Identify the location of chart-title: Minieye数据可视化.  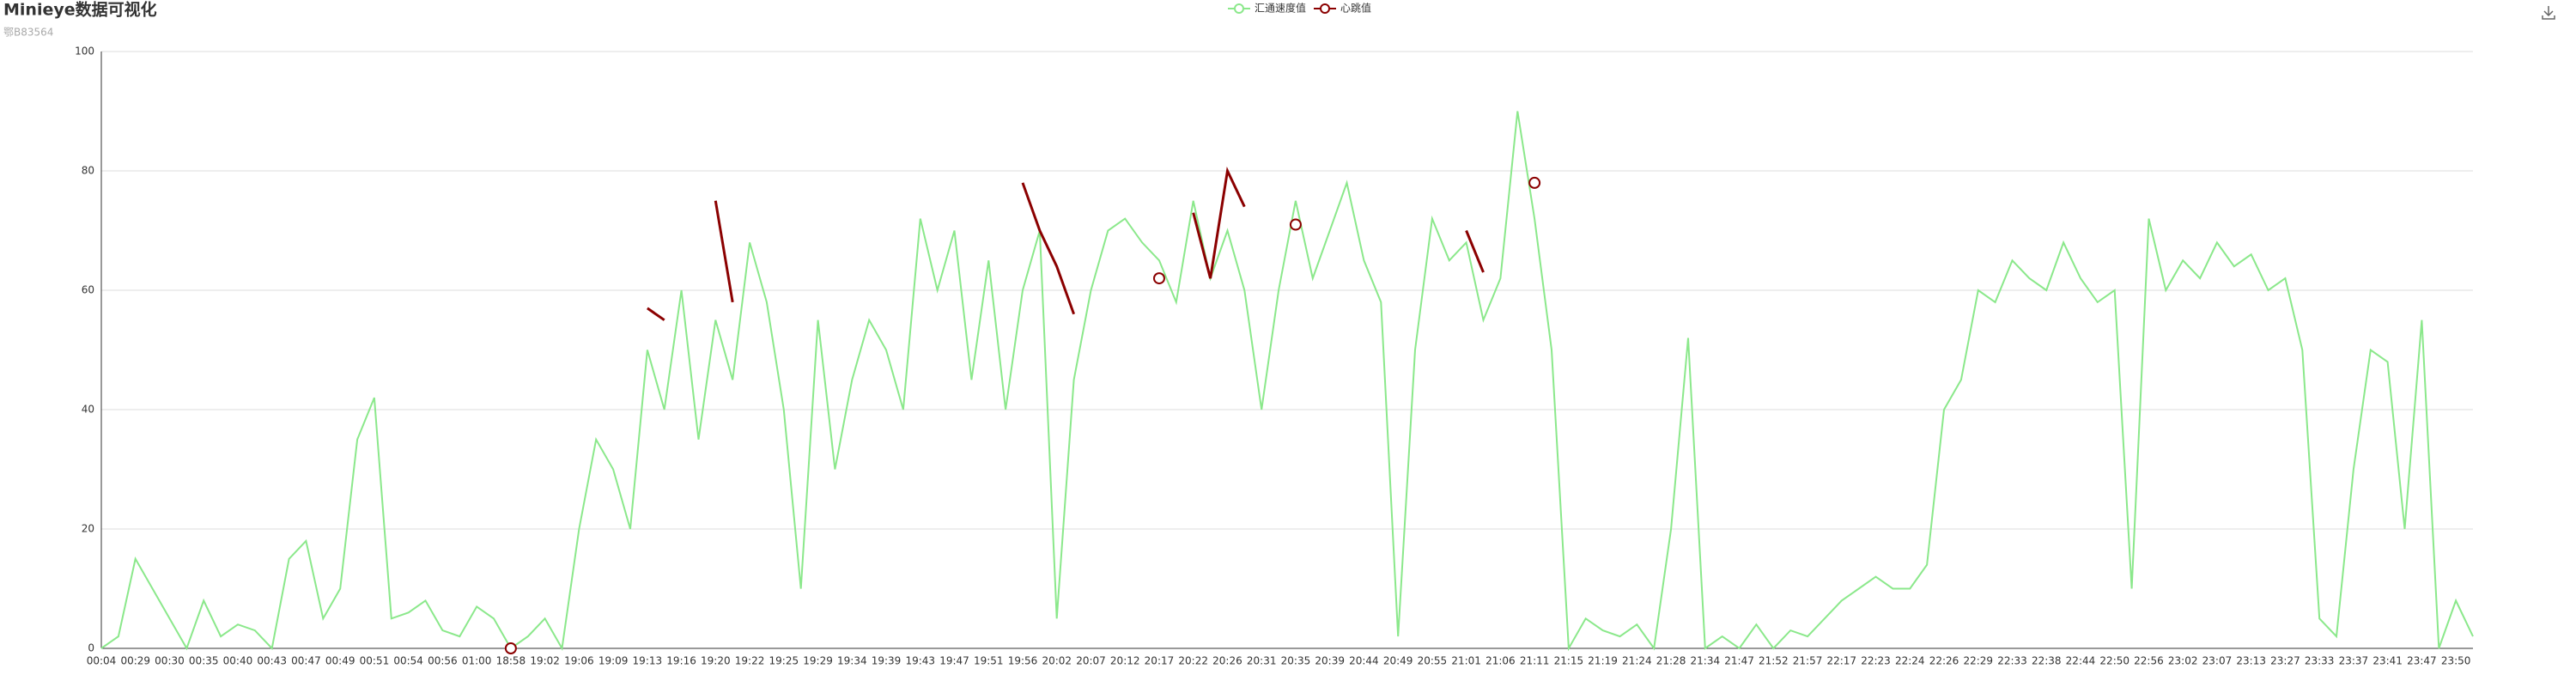
(80, 10).